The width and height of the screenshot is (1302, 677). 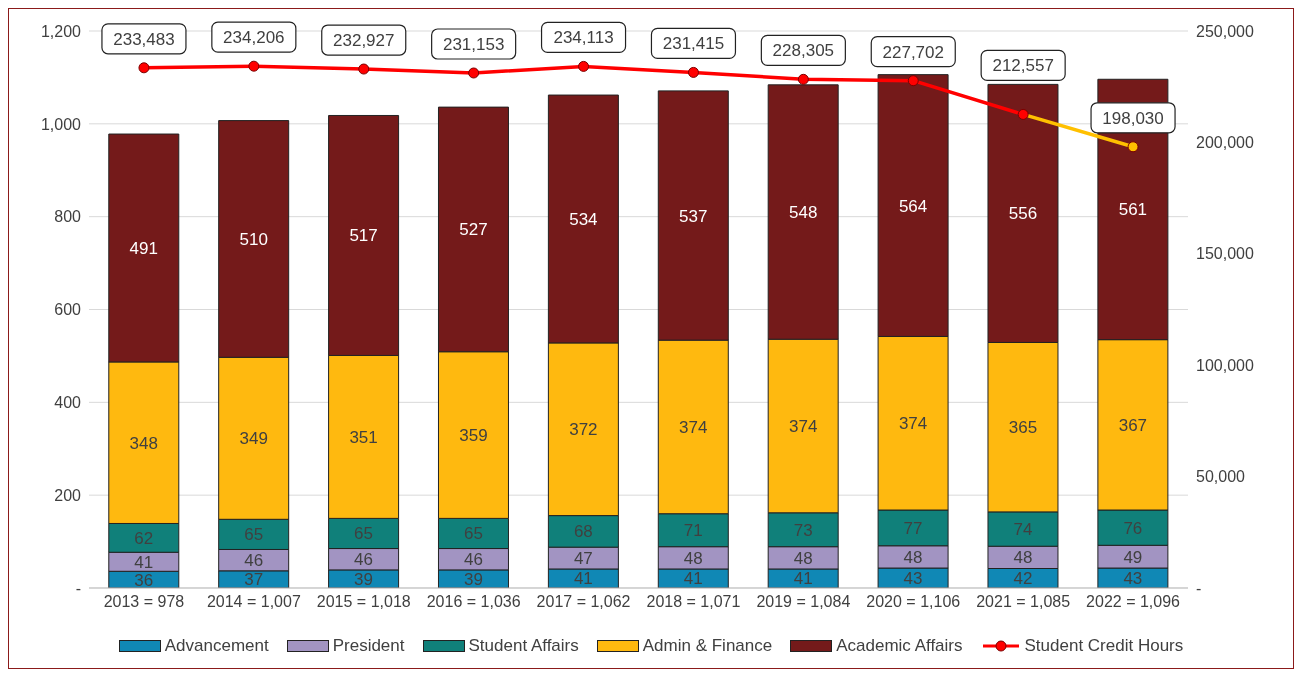 What do you see at coordinates (144, 39) in the screenshot?
I see `data-label: 233,483` at bounding box center [144, 39].